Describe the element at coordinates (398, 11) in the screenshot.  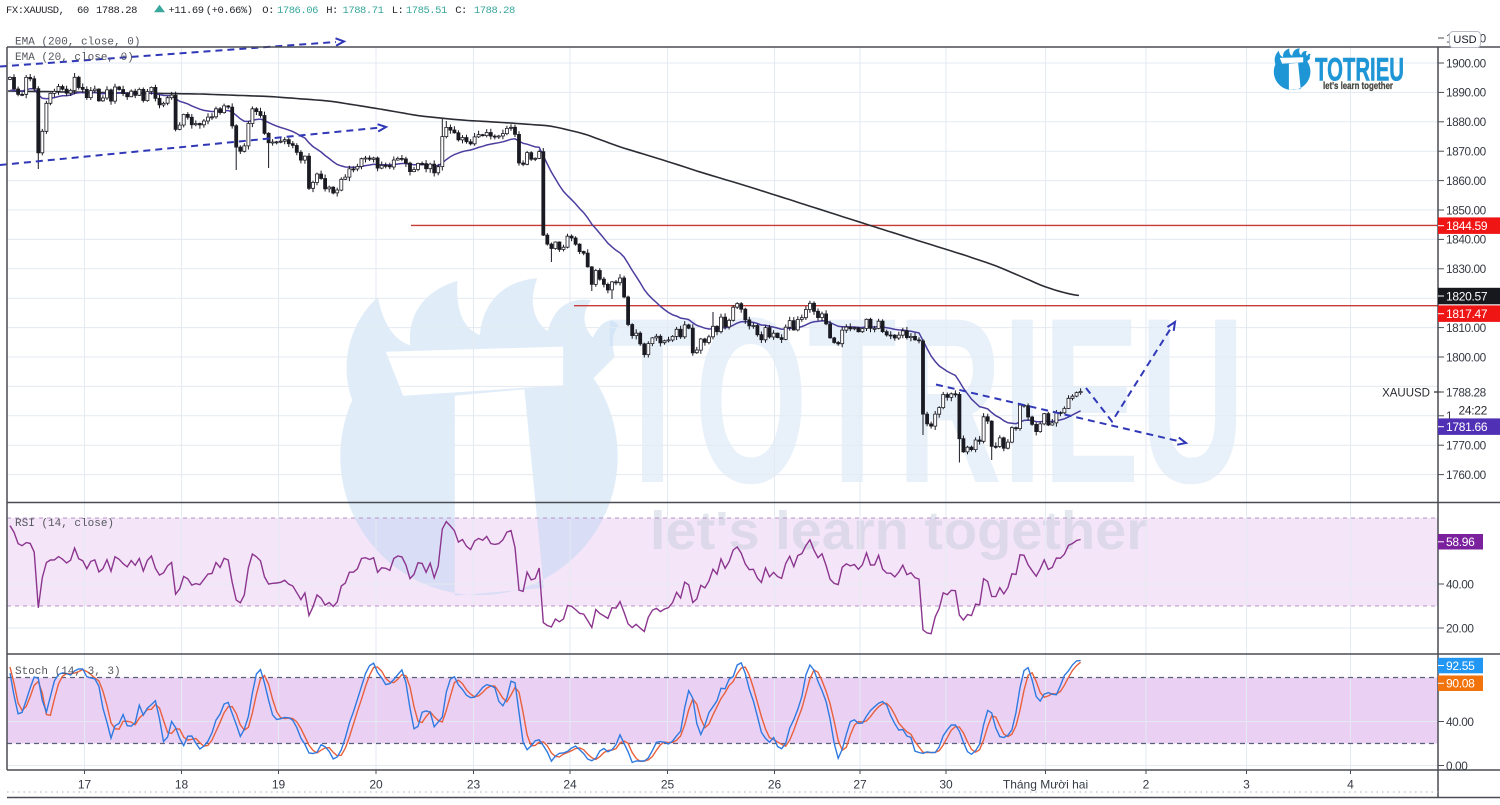
I see `svg-text: L:` at that location.